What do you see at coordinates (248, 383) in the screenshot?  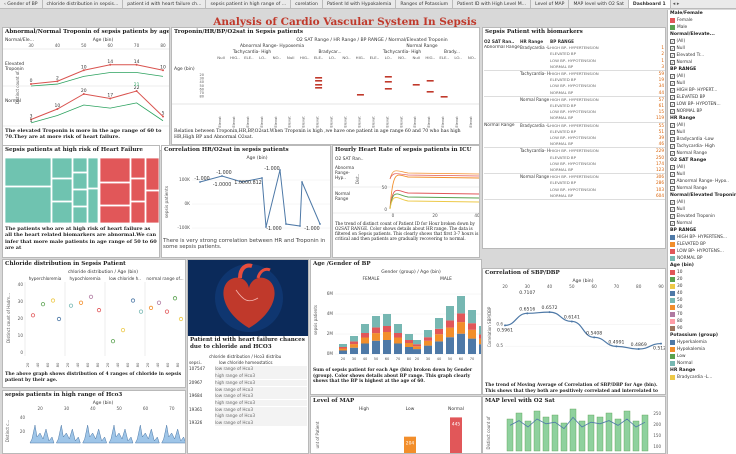 I see `table-row: 20967 high range of Hco3` at bounding box center [248, 383].